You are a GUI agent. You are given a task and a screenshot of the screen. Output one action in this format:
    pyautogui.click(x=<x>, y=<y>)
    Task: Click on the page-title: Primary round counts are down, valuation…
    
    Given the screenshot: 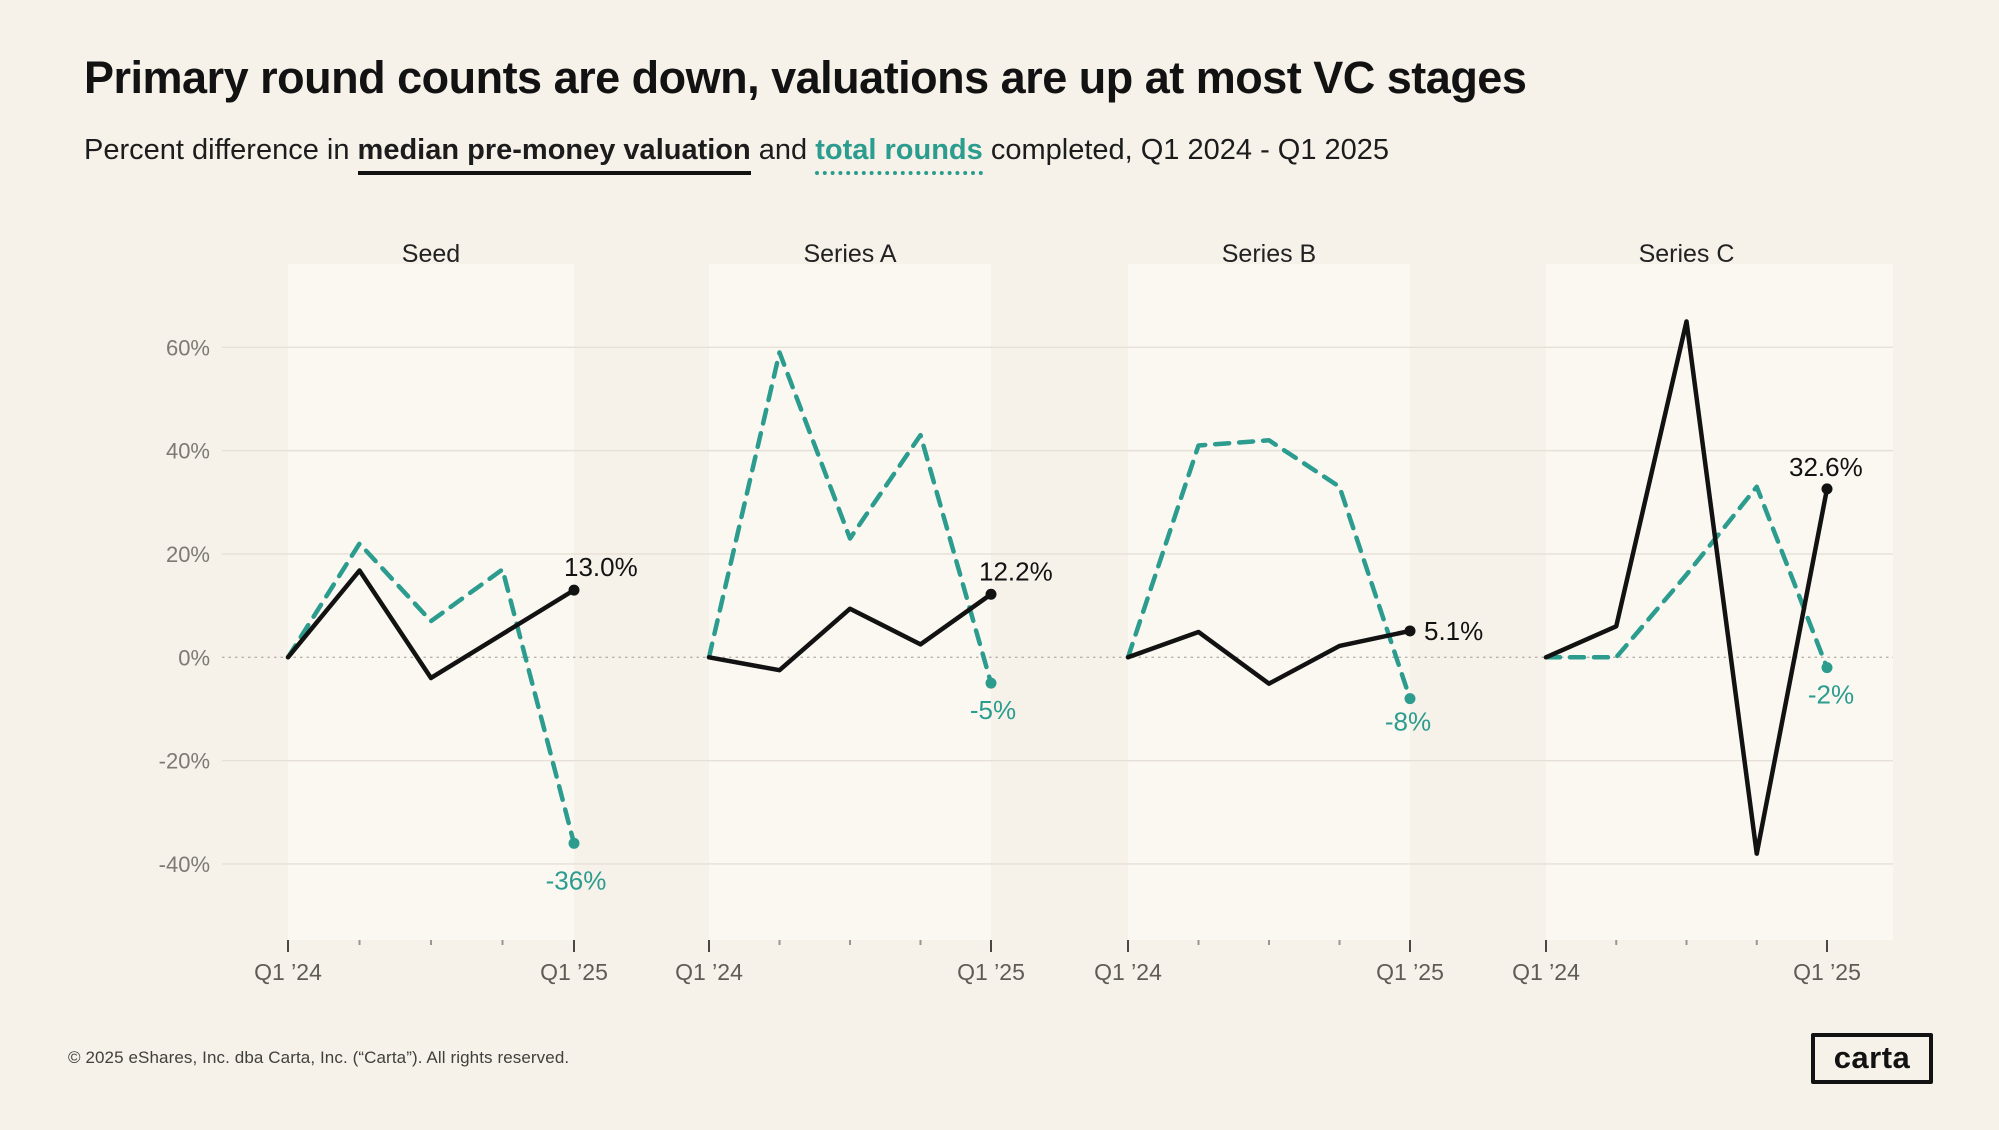 What is the action you would take?
    pyautogui.click(x=805, y=77)
    